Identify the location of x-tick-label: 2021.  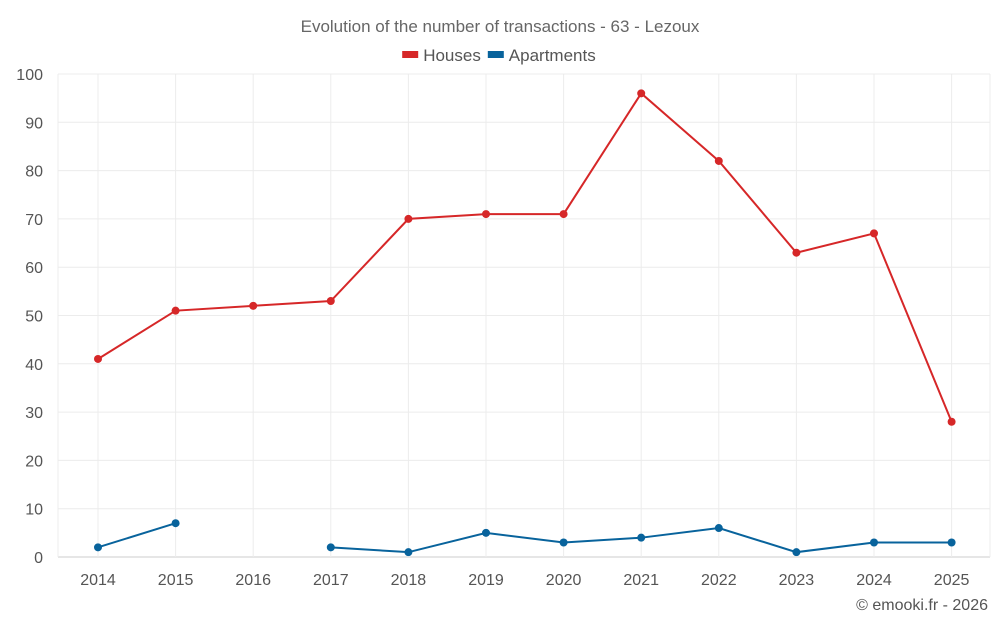
(641, 580).